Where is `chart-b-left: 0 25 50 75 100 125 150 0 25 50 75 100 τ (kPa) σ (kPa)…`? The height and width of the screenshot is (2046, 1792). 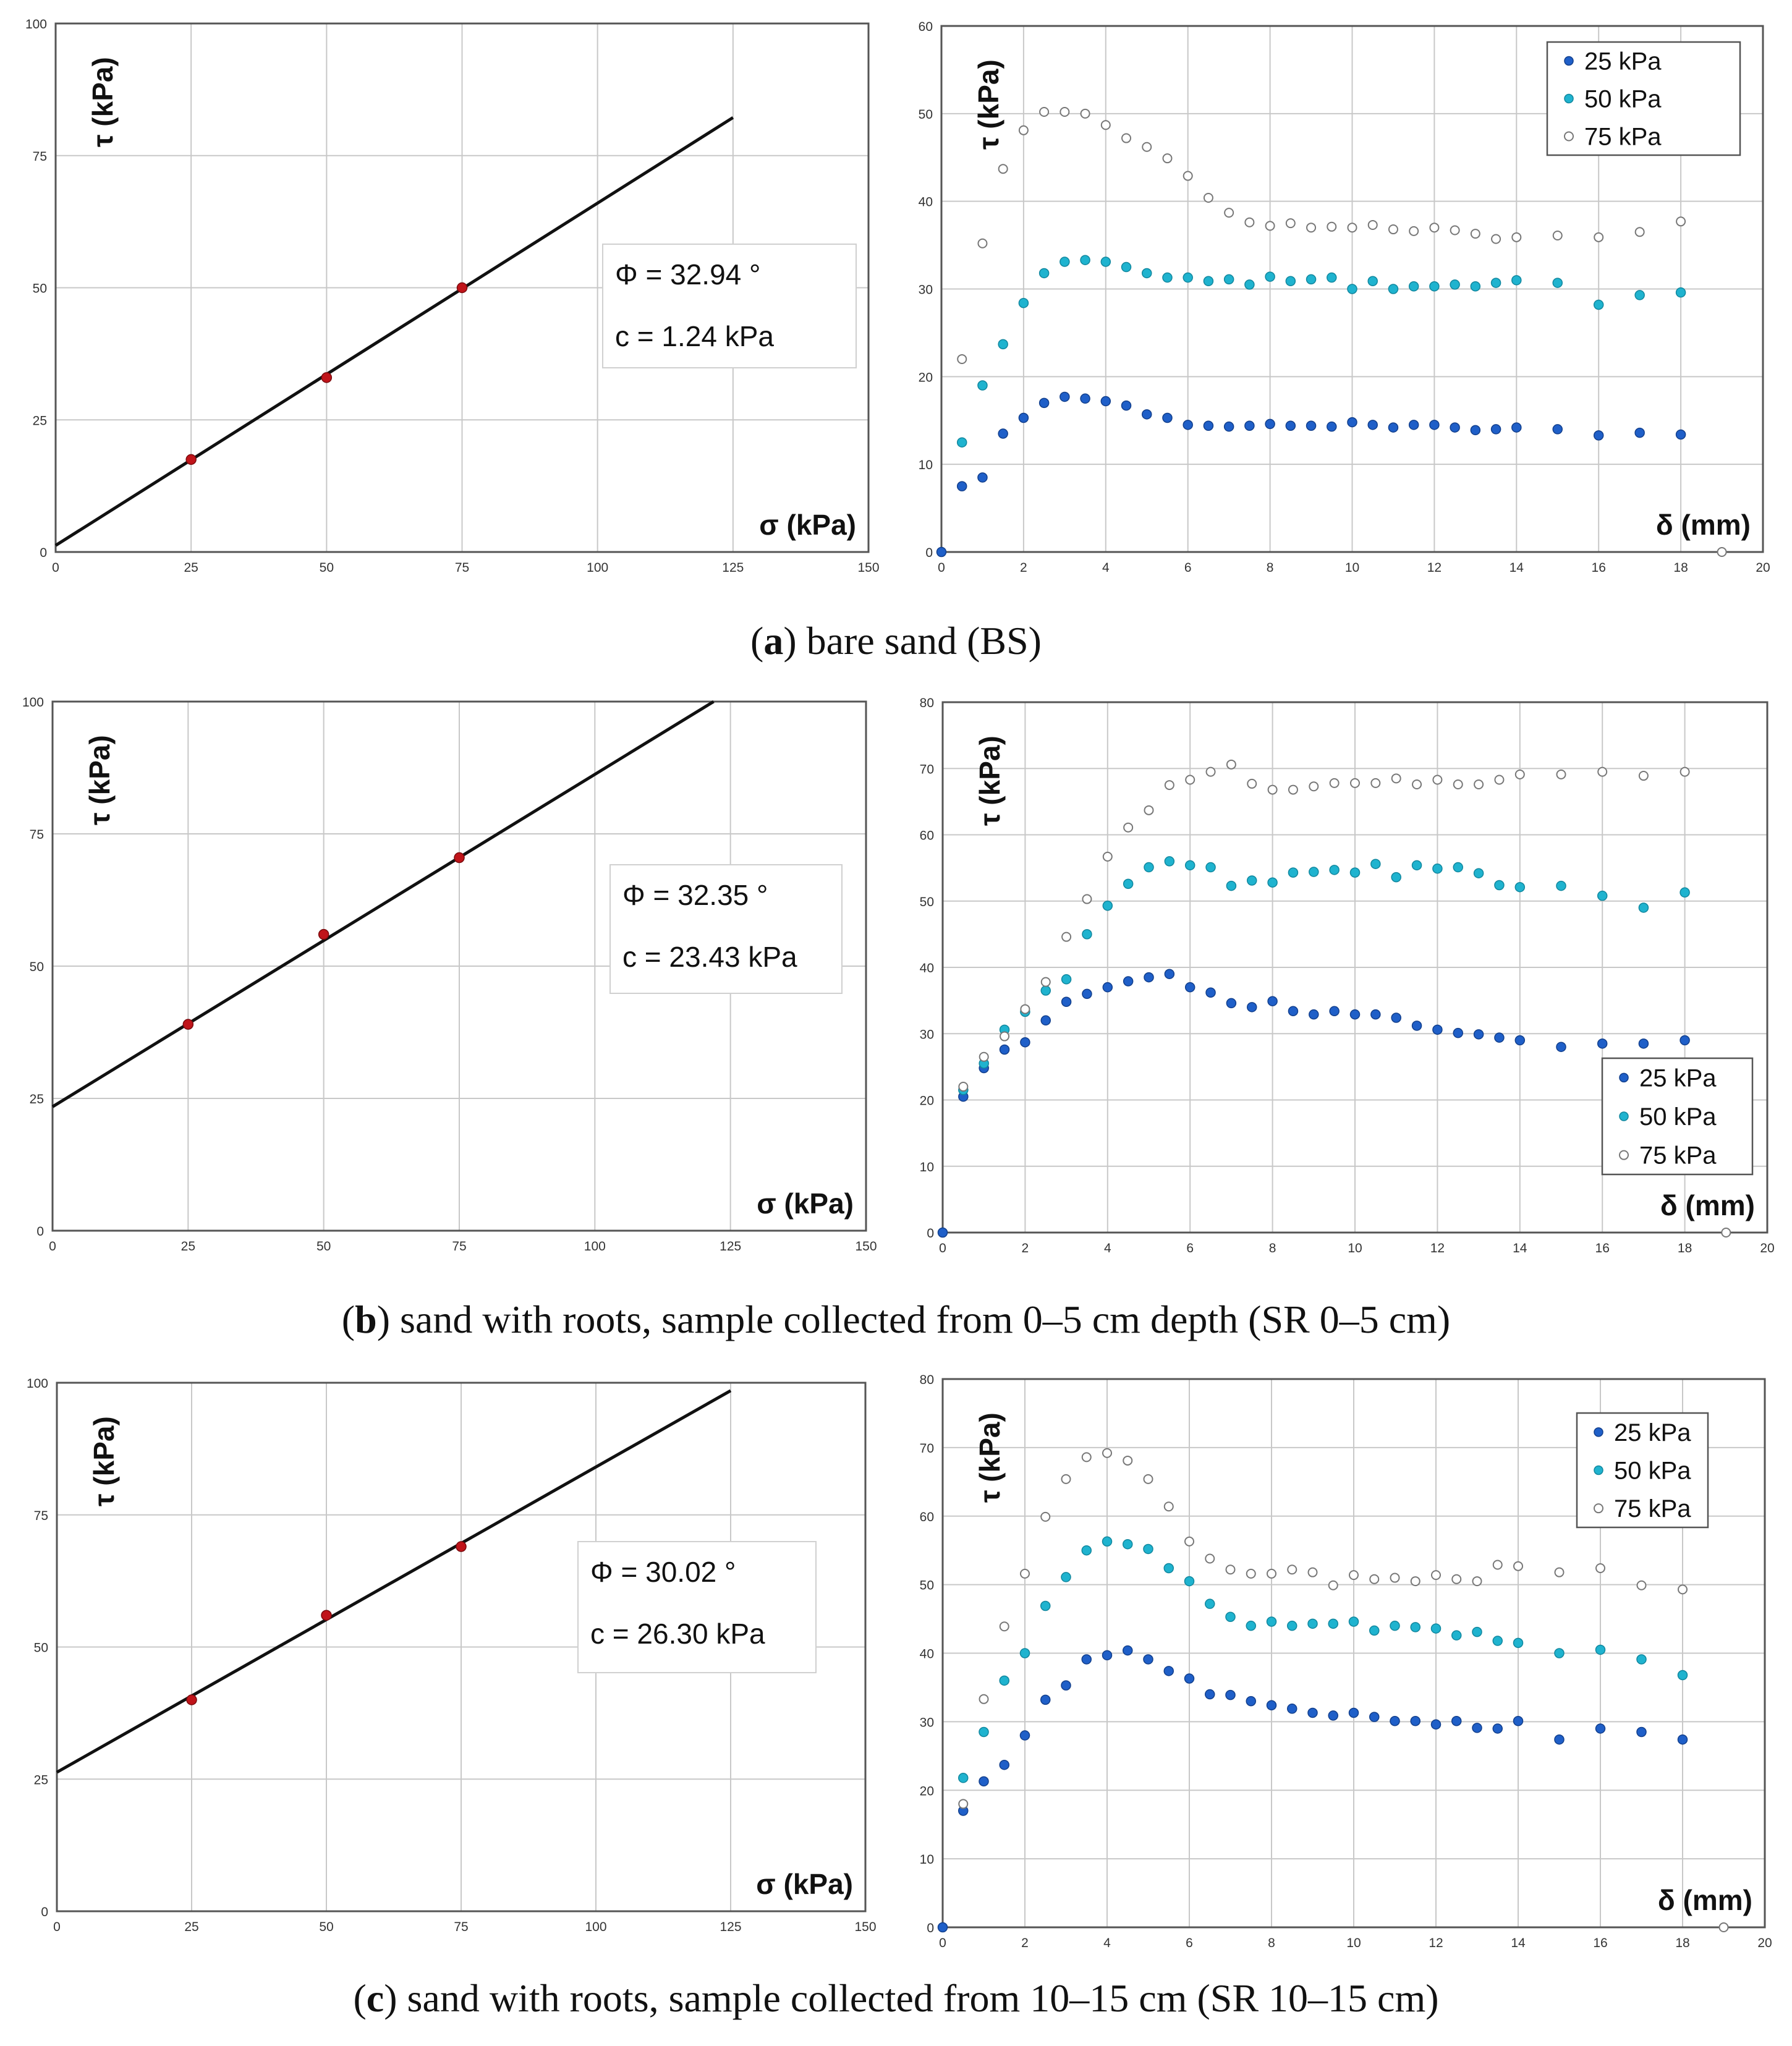 chart-b-left: 0 25 50 75 100 125 150 0 25 50 75 100 τ (kPa) σ (kPa)… is located at coordinates (449, 974).